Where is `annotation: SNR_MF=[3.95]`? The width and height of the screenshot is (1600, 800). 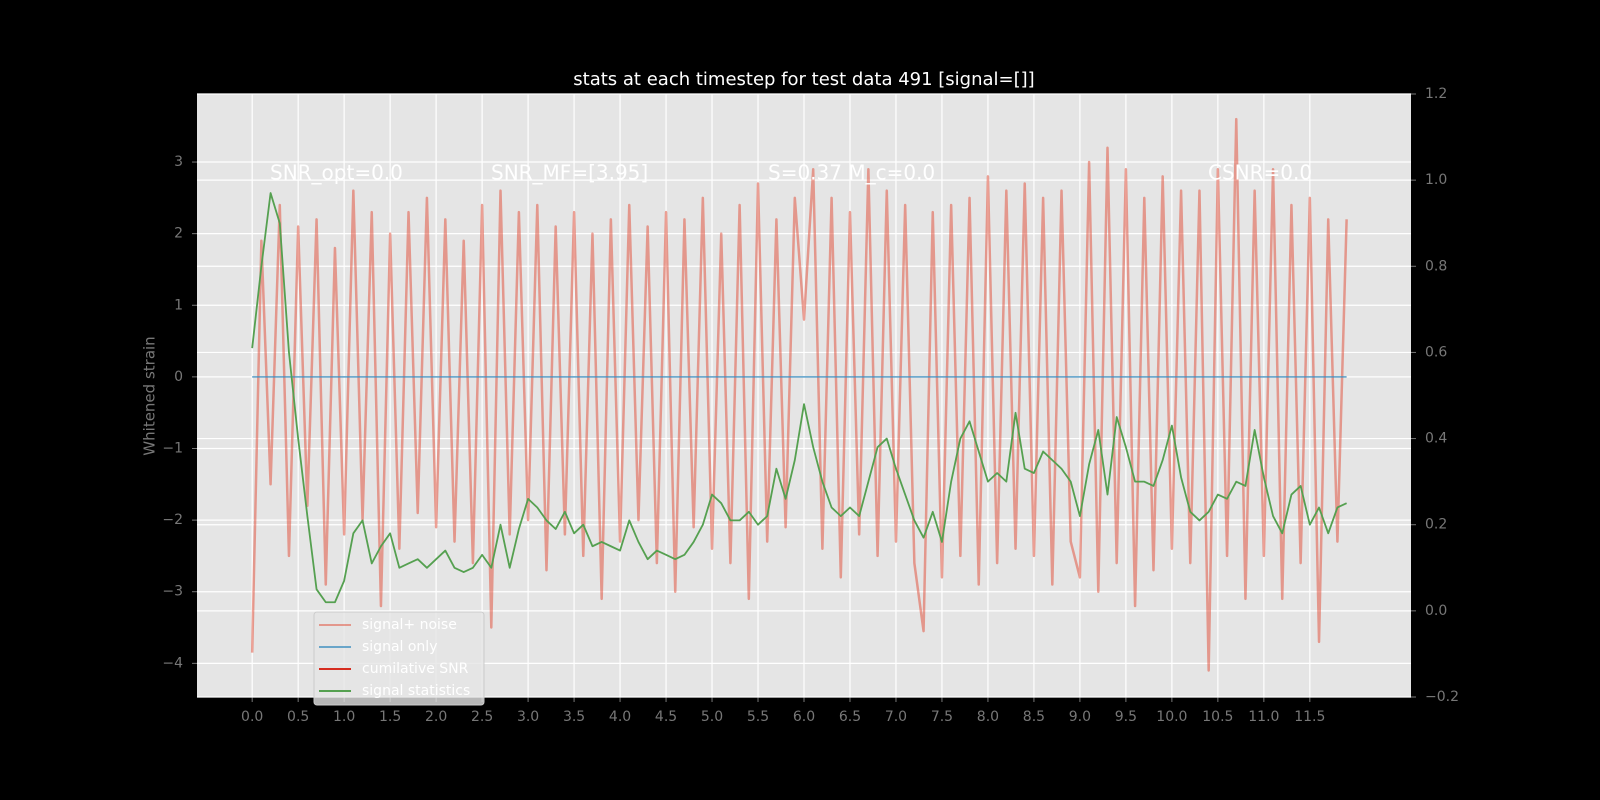 annotation: SNR_MF=[3.95] is located at coordinates (569, 173).